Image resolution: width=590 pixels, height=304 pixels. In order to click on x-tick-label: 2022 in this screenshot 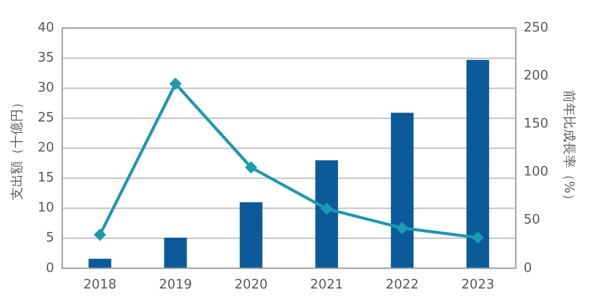, I will do `click(402, 285)`.